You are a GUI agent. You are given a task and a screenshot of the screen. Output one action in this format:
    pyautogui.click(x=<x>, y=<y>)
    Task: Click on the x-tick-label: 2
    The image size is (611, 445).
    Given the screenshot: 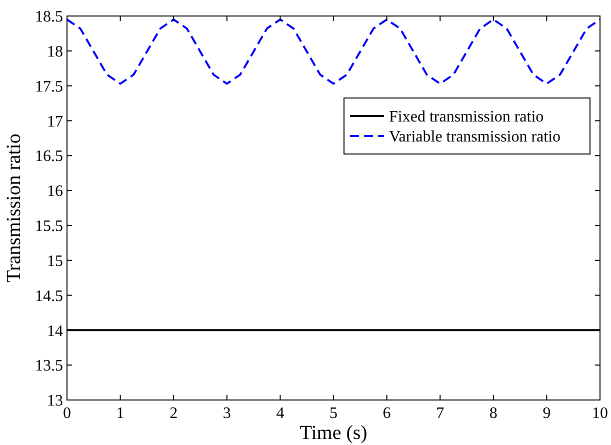 What is the action you would take?
    pyautogui.click(x=174, y=413)
    